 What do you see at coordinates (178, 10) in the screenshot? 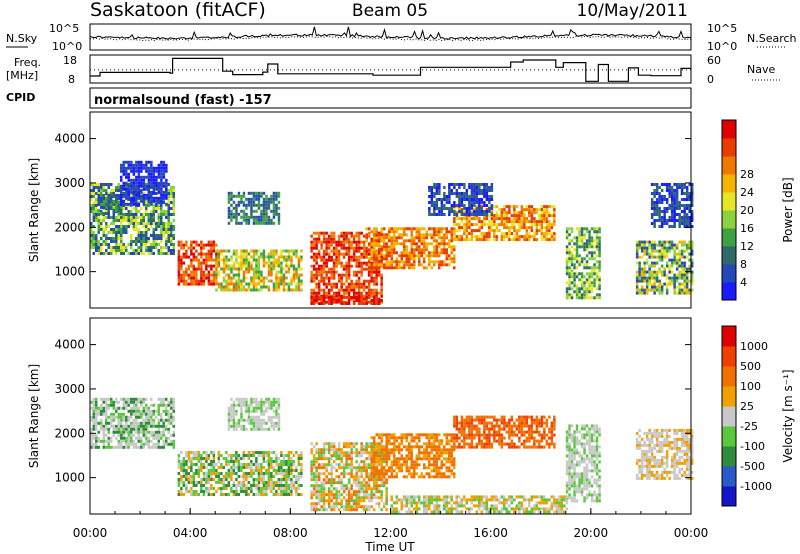
I see `station-title: Saskatoon (fitACF)` at bounding box center [178, 10].